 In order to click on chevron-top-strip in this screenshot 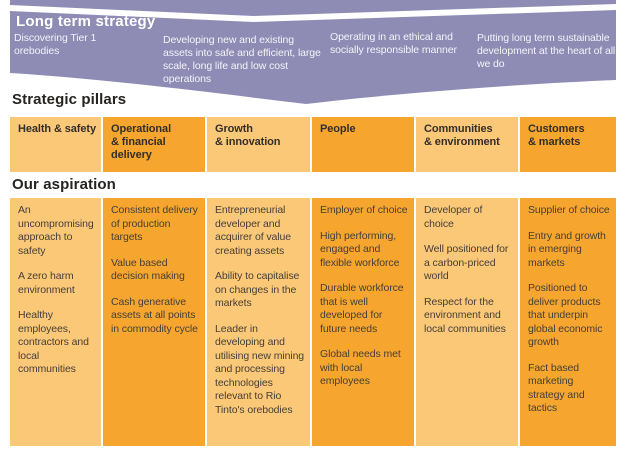, I will do `click(313, 8)`.